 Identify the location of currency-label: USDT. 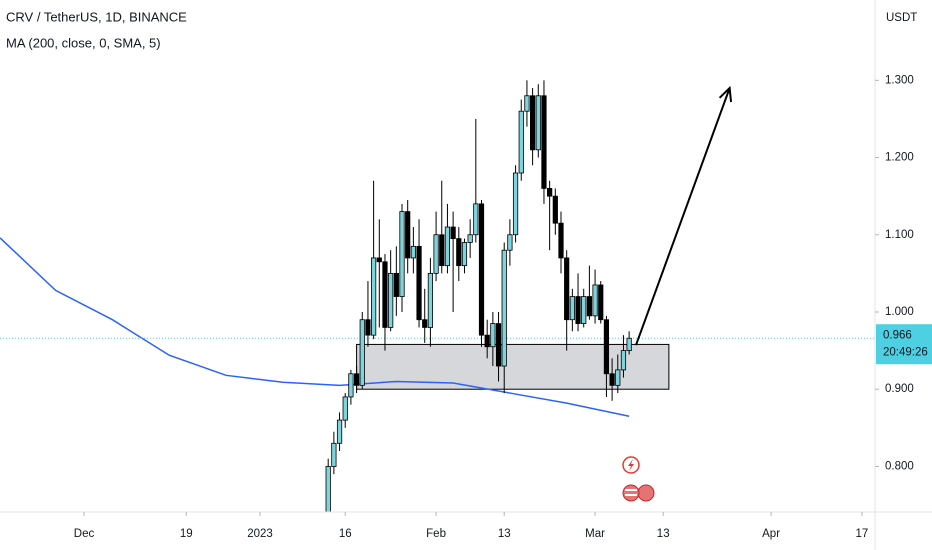
(901, 18).